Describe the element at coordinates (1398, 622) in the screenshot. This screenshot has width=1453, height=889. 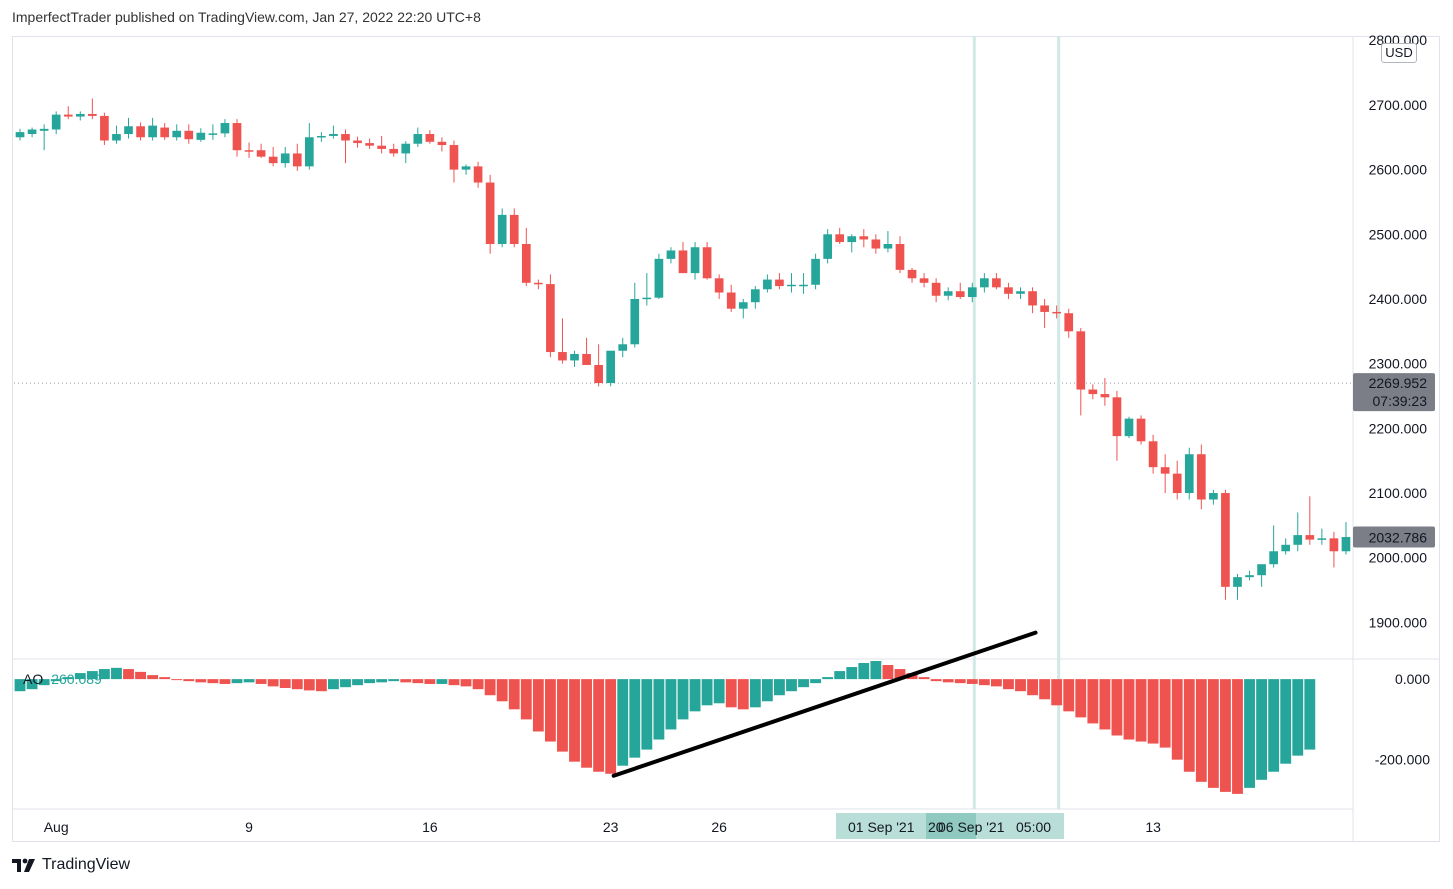
I see `price-tick-label: 1900.000` at that location.